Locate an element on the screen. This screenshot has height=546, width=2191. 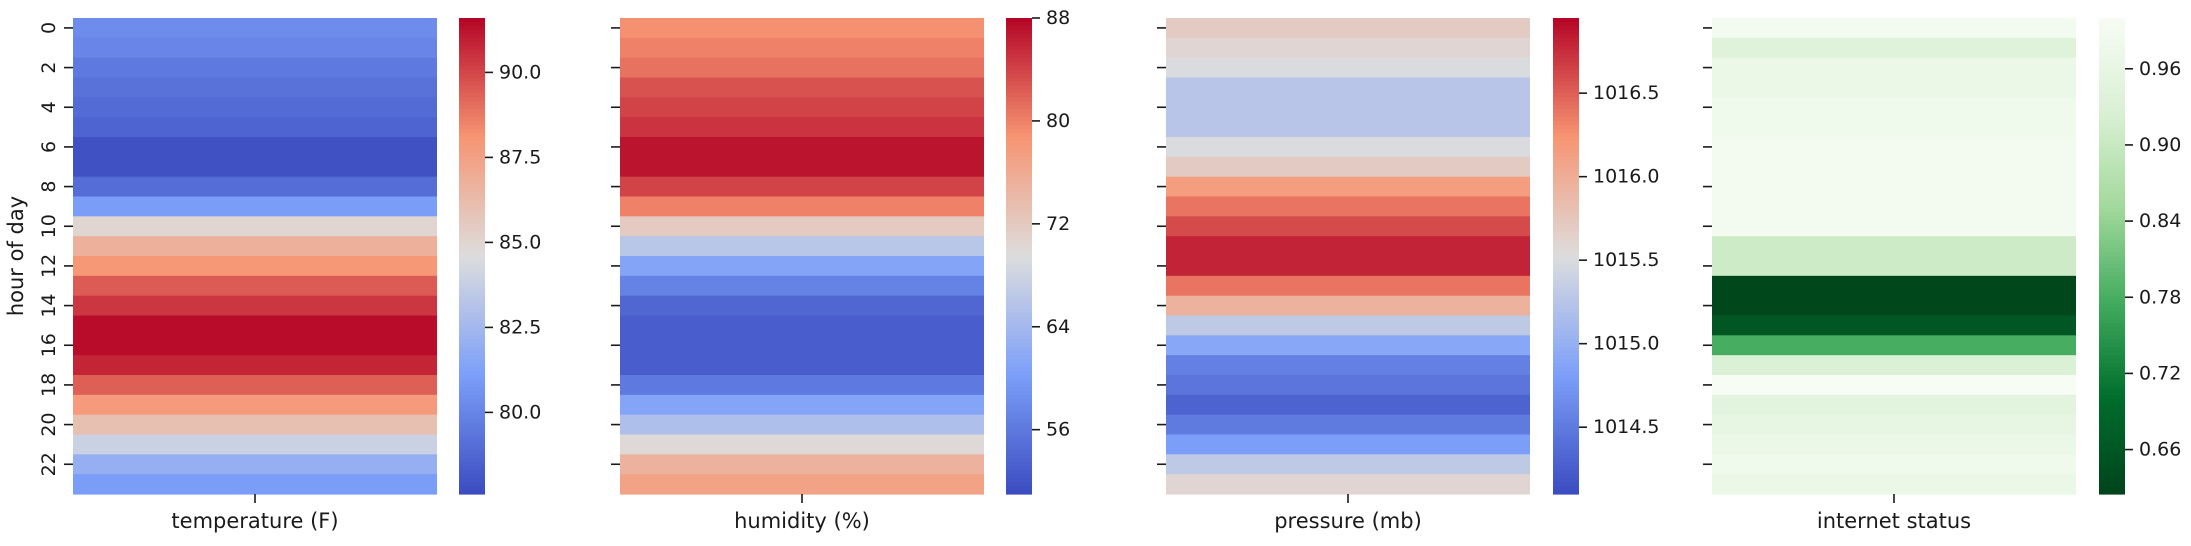
colorbar-tick-label: 80 is located at coordinates (1058, 121).